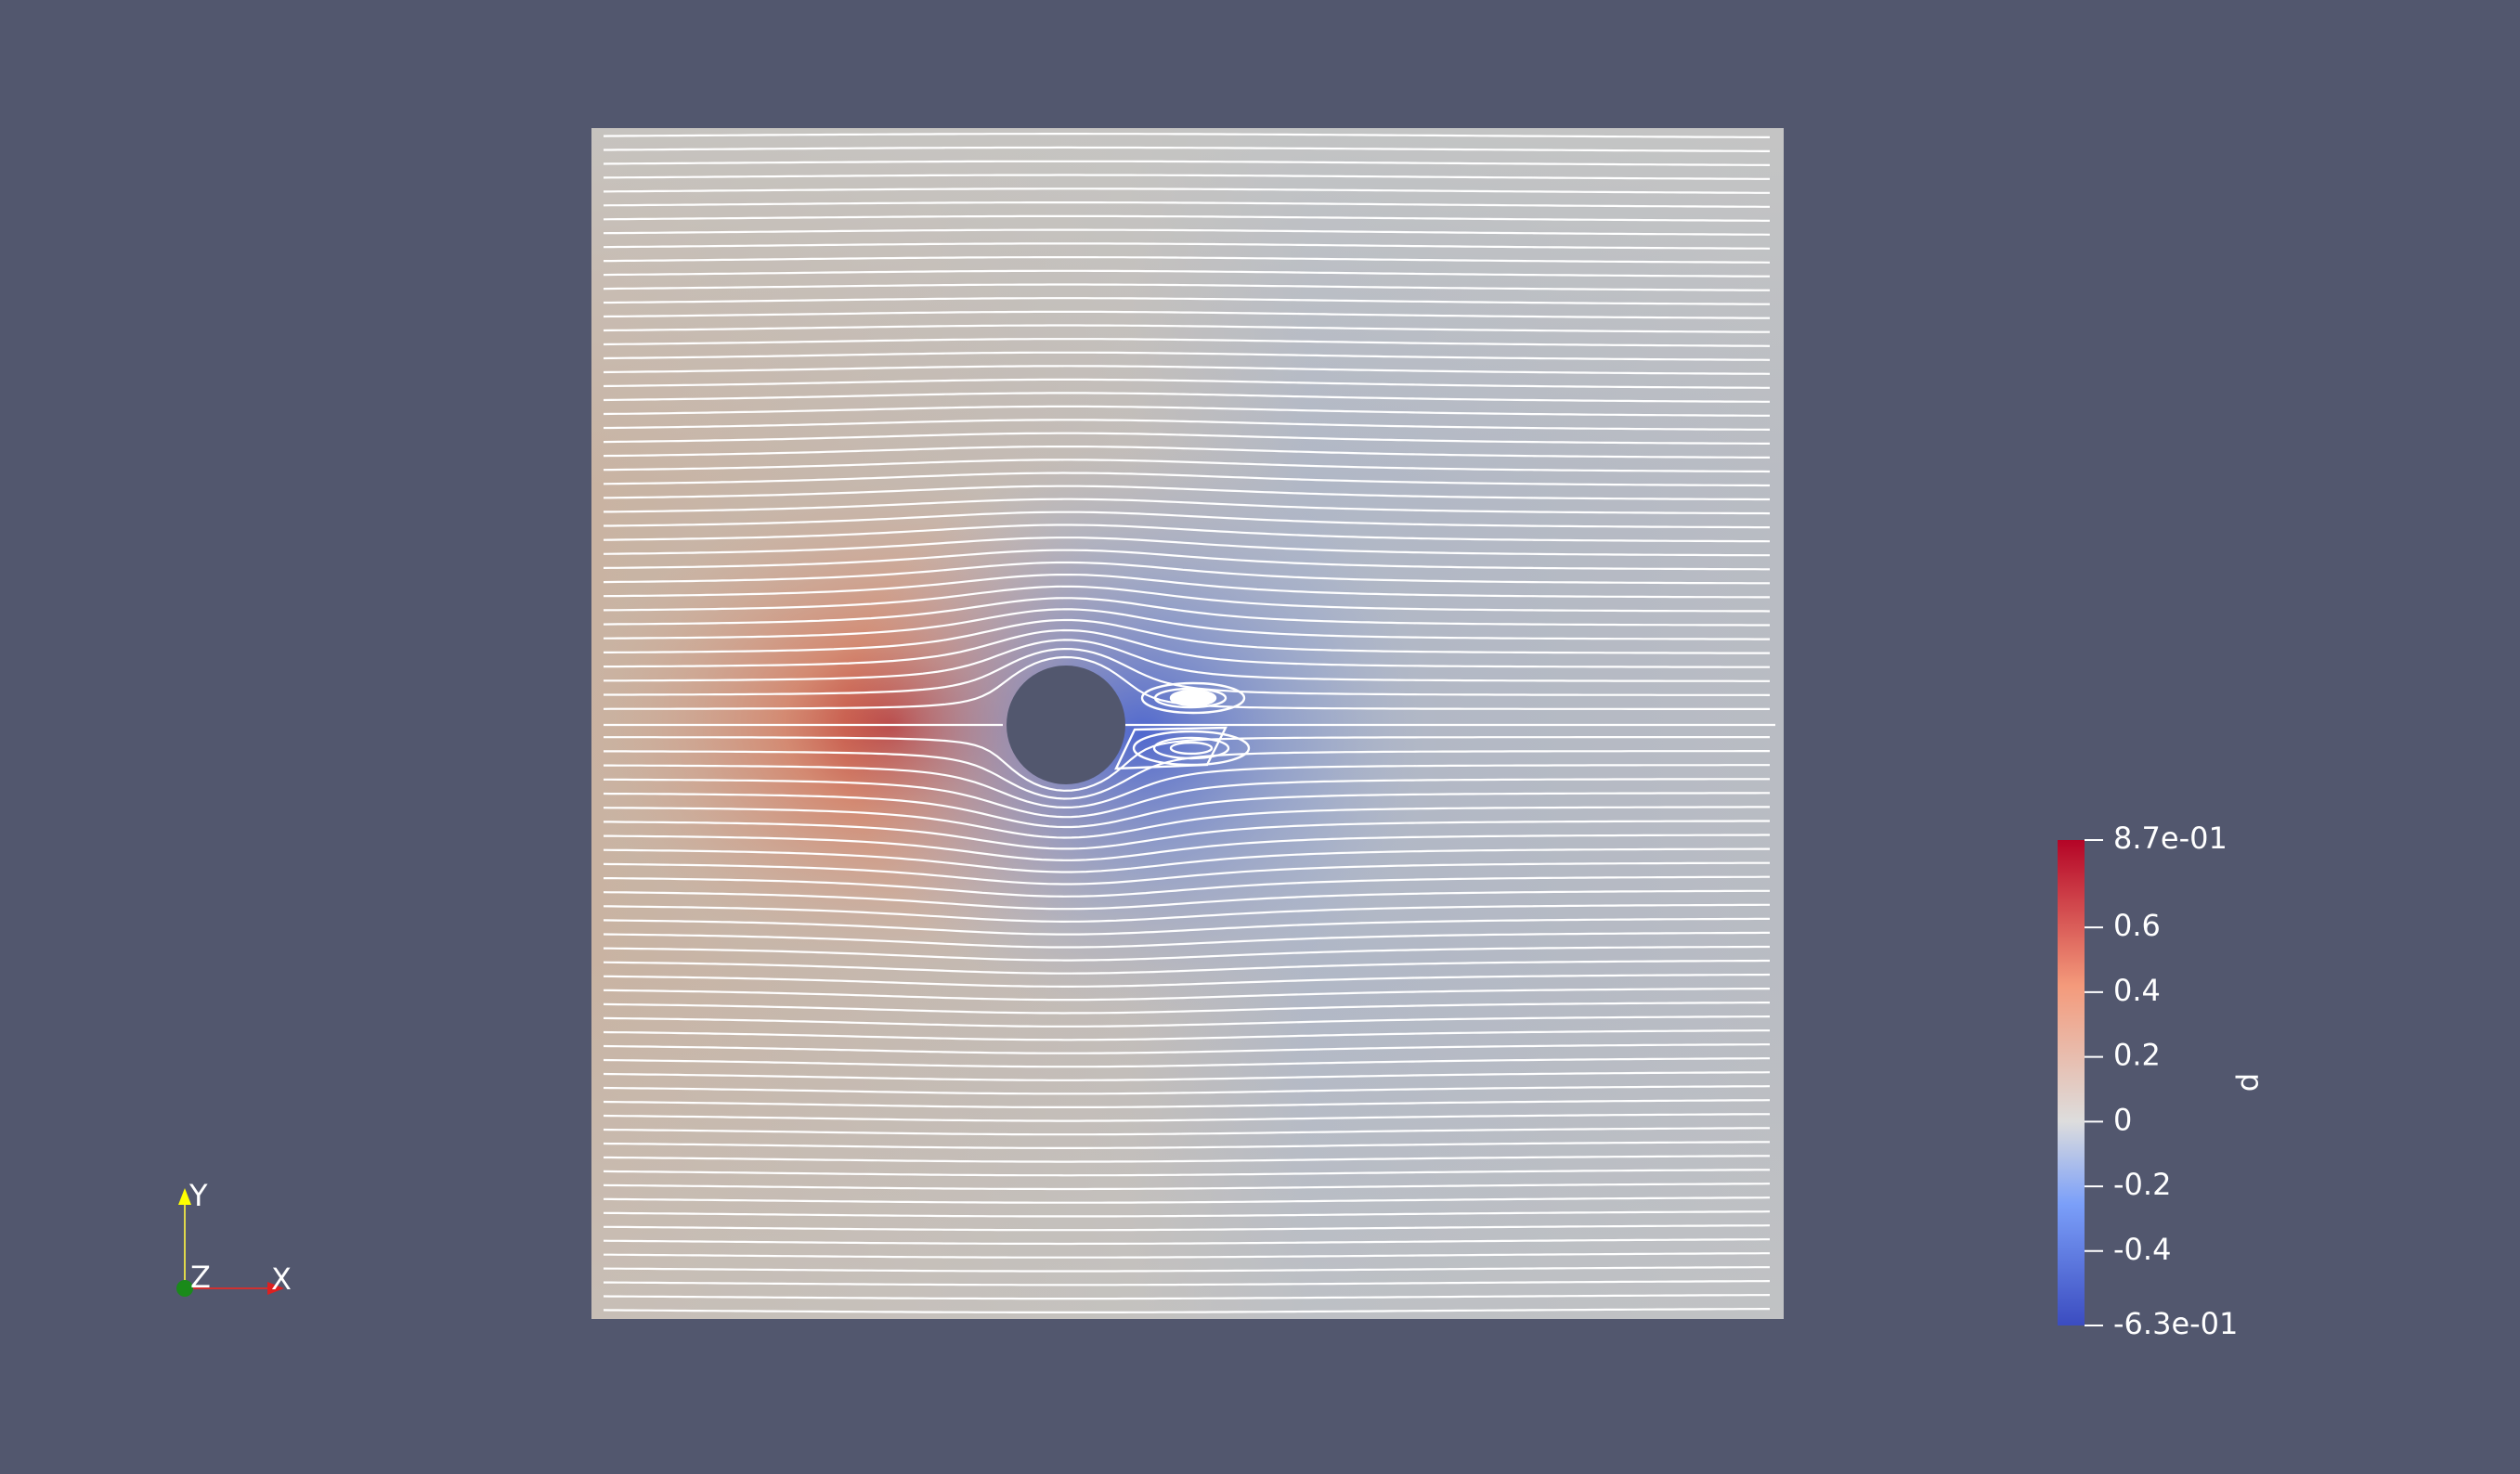  Describe the element at coordinates (1182, 725) in the screenshot. I see `eddies` at that location.